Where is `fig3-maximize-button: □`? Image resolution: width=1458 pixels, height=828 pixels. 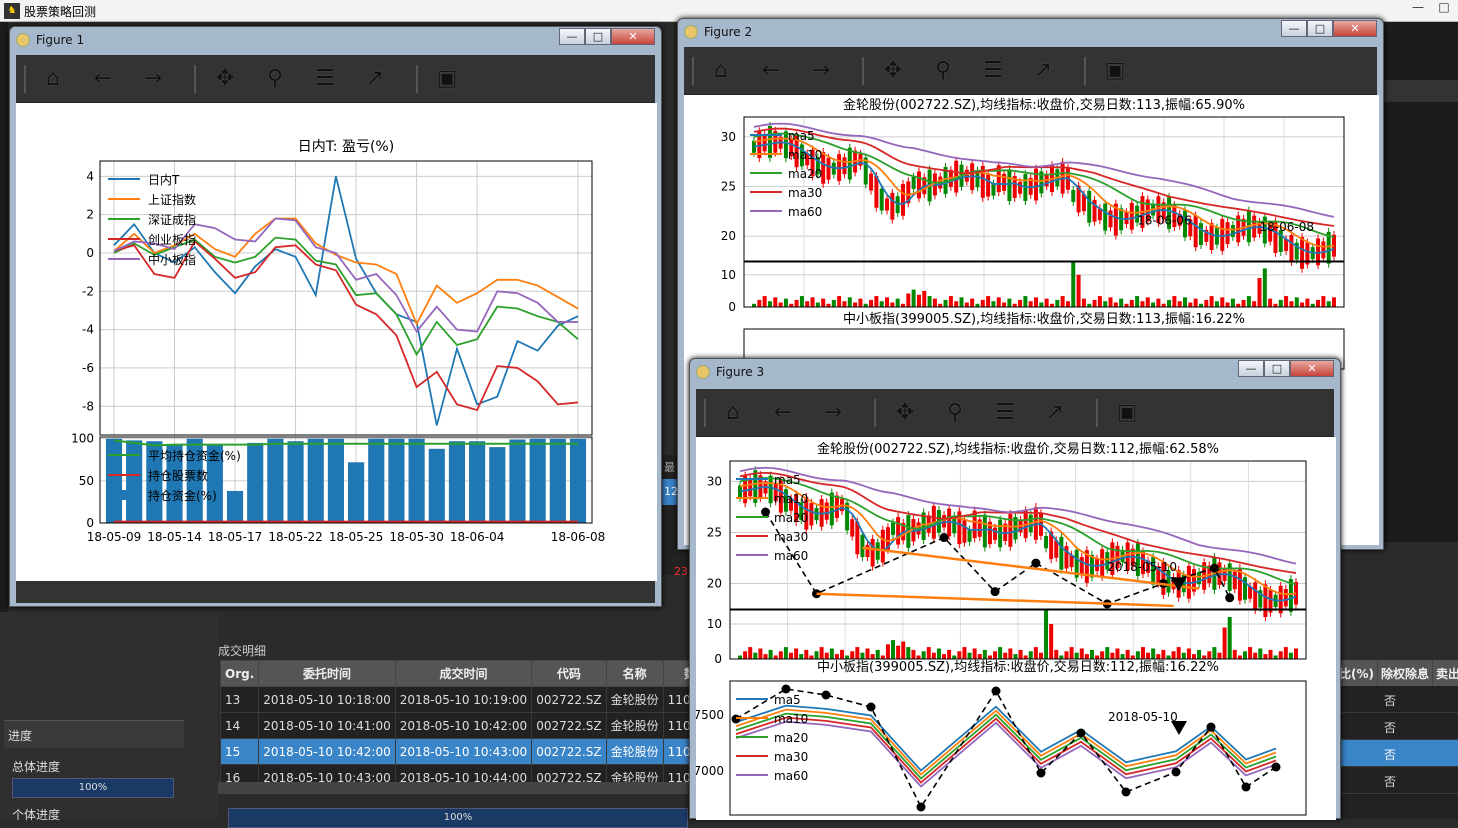 fig3-maximize-button: □ is located at coordinates (1277, 368).